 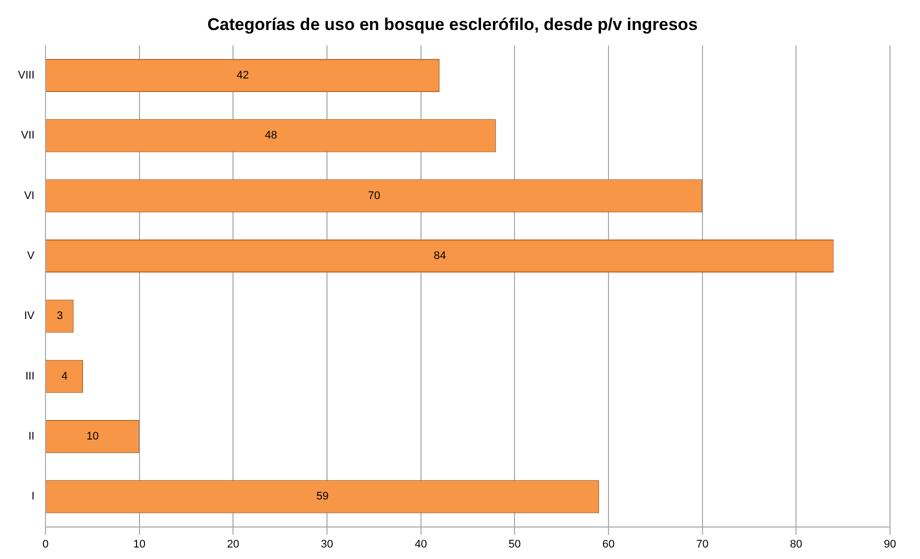 What do you see at coordinates (440, 256) in the screenshot?
I see `data-label: 84` at bounding box center [440, 256].